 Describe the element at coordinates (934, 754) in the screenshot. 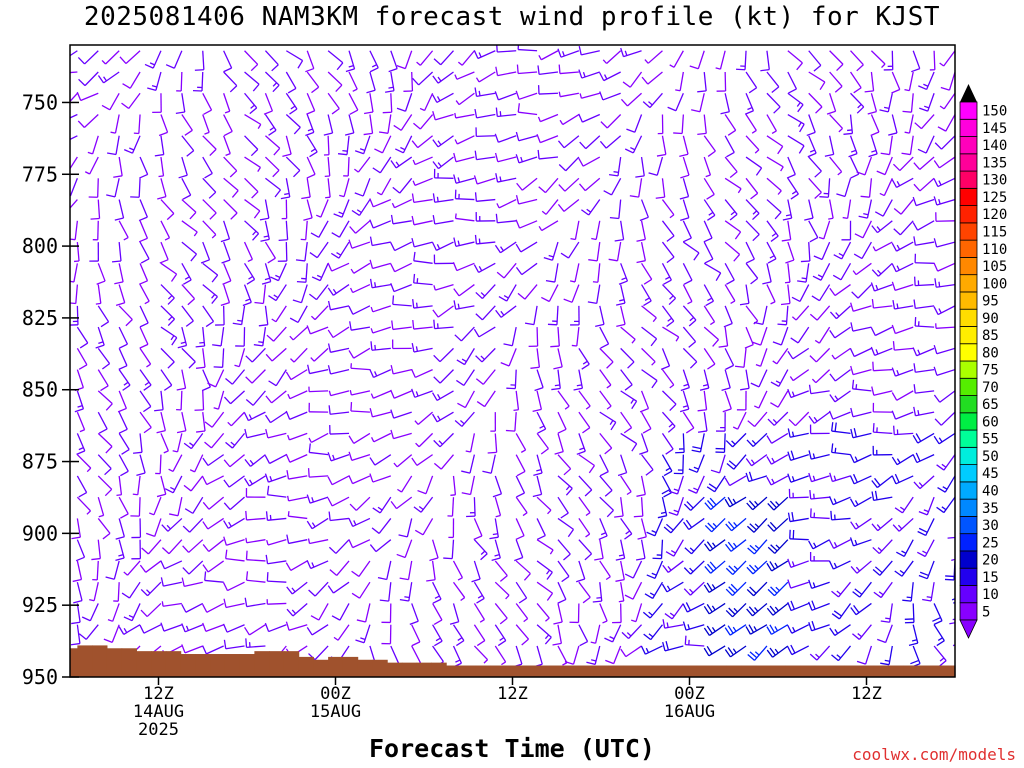

I see `credit-link: coolwx.com/models` at that location.